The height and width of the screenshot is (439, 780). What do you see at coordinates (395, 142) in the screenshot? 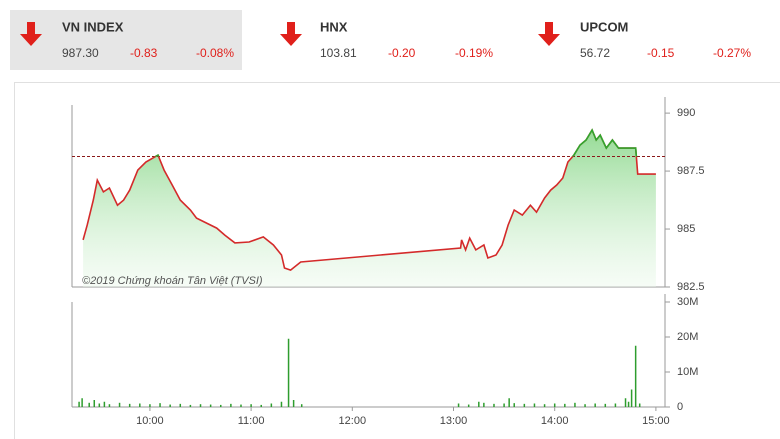
I see `price-line-above-reference` at bounding box center [395, 142].